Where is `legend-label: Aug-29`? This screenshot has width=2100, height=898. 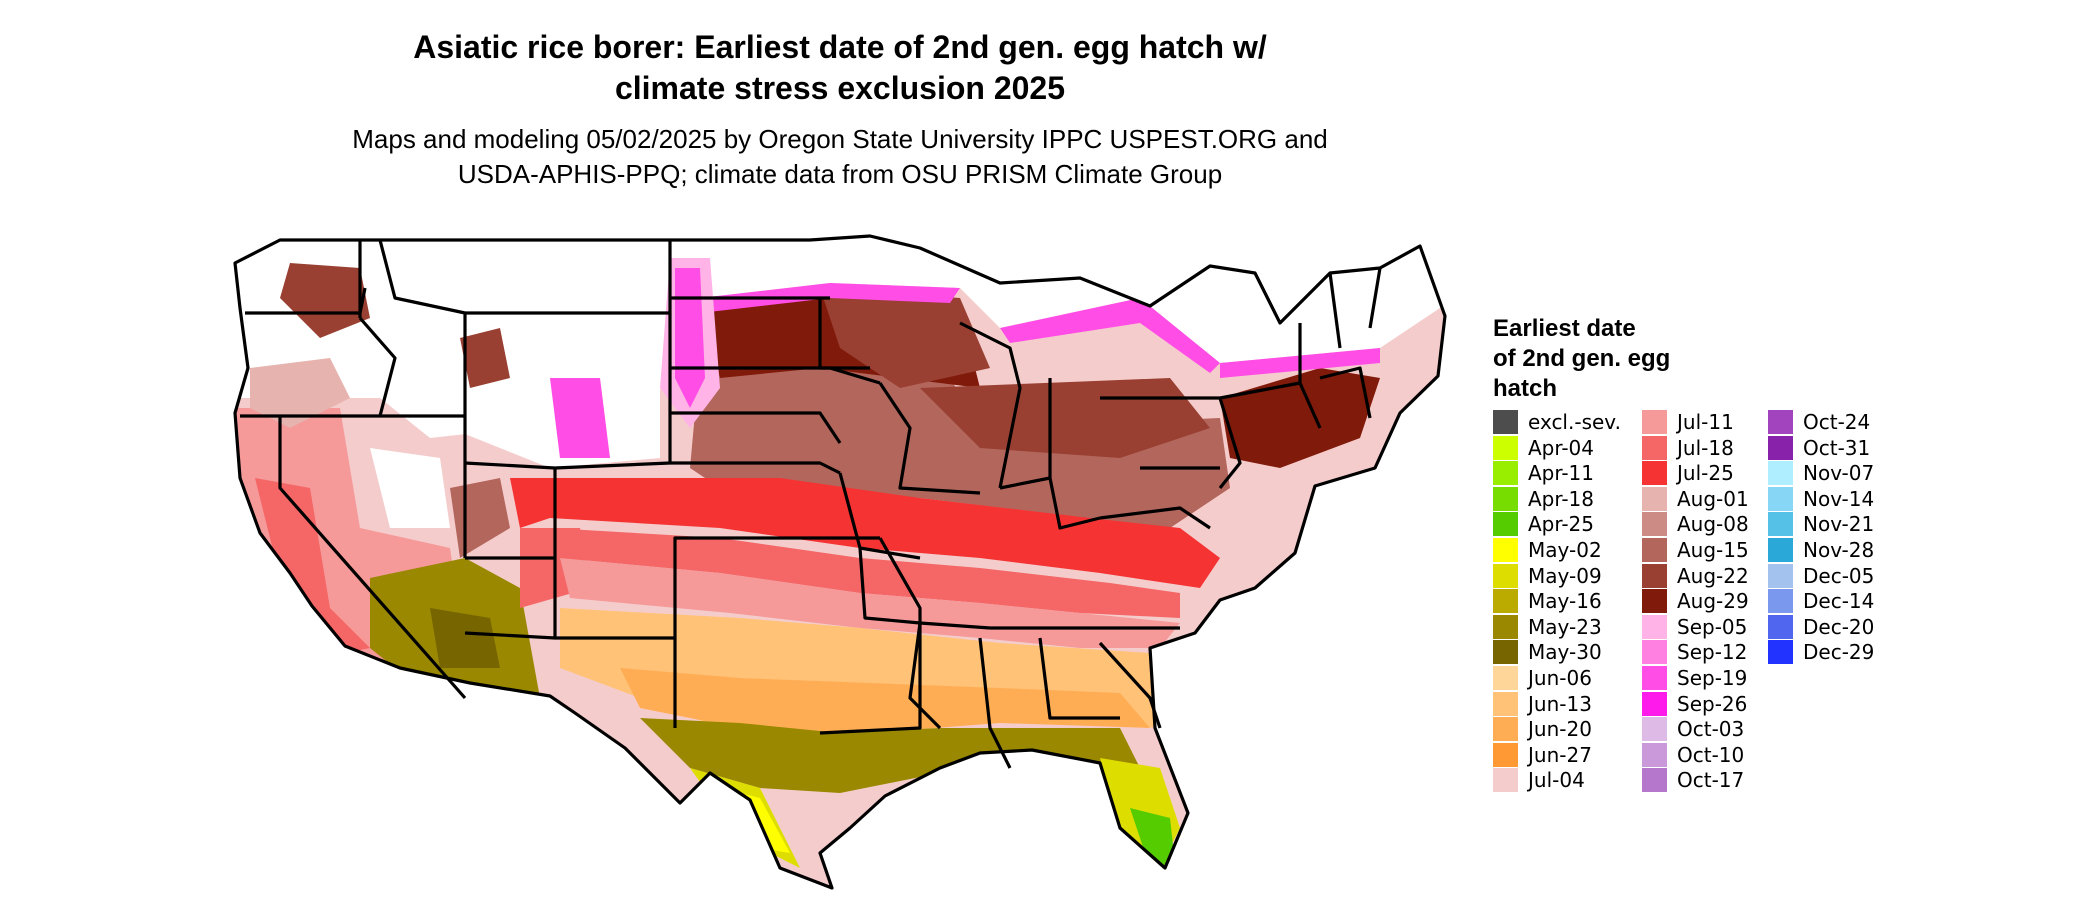
legend-label: Aug-29 is located at coordinates (1713, 601).